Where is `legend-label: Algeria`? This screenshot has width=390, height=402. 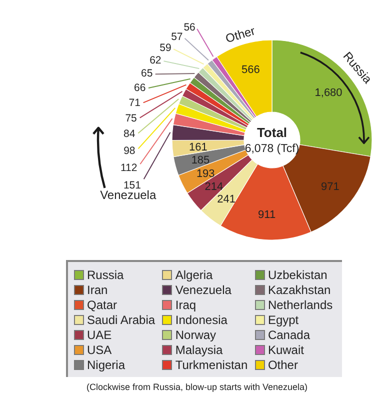
legend-label: Algeria is located at coordinates (194, 275).